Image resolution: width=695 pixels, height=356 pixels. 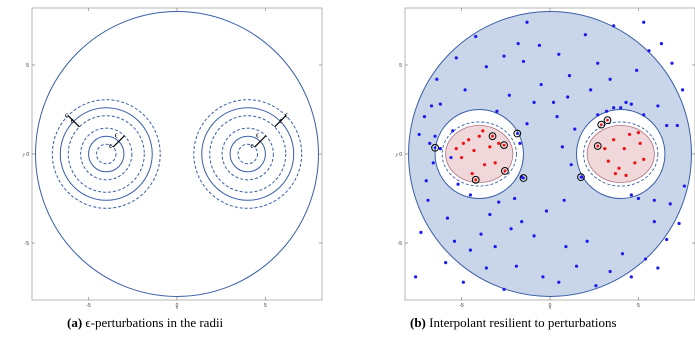 What do you see at coordinates (265, 306) in the screenshot?
I see `panel_a-xtick-label-2: 5` at bounding box center [265, 306].